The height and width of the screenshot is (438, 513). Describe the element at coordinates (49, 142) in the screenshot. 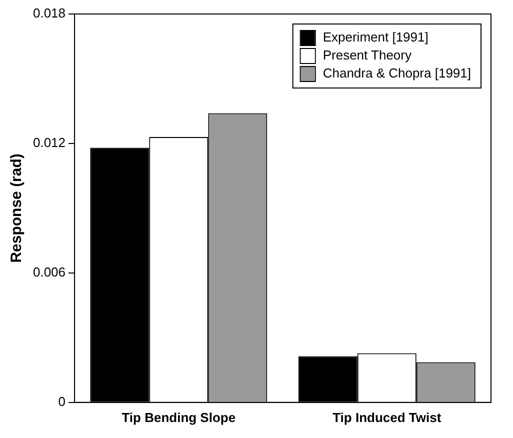

I see `y-tick-label: 0.012` at that location.